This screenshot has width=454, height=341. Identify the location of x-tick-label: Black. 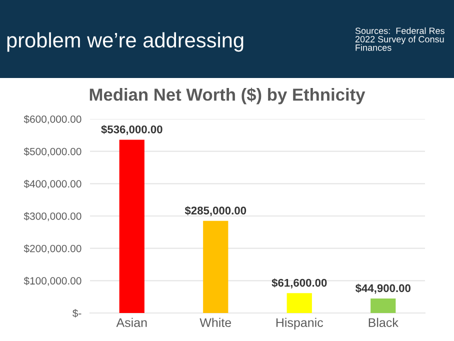
(383, 323).